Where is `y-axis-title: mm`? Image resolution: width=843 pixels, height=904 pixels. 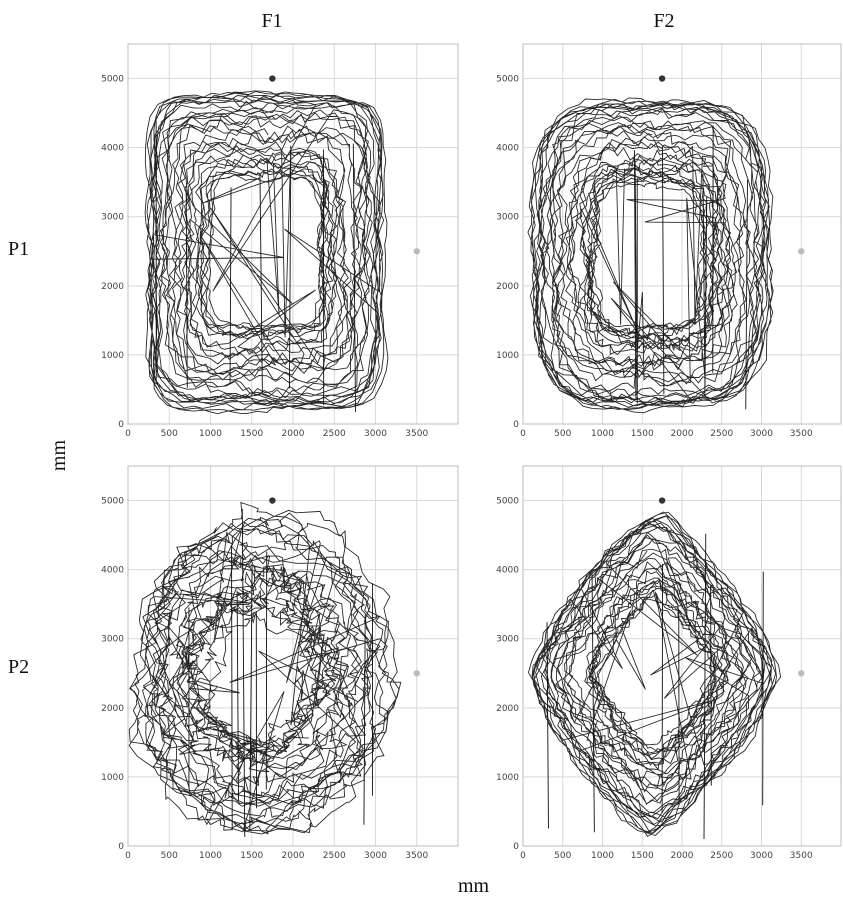
y-axis-title: mm is located at coordinates (59, 455).